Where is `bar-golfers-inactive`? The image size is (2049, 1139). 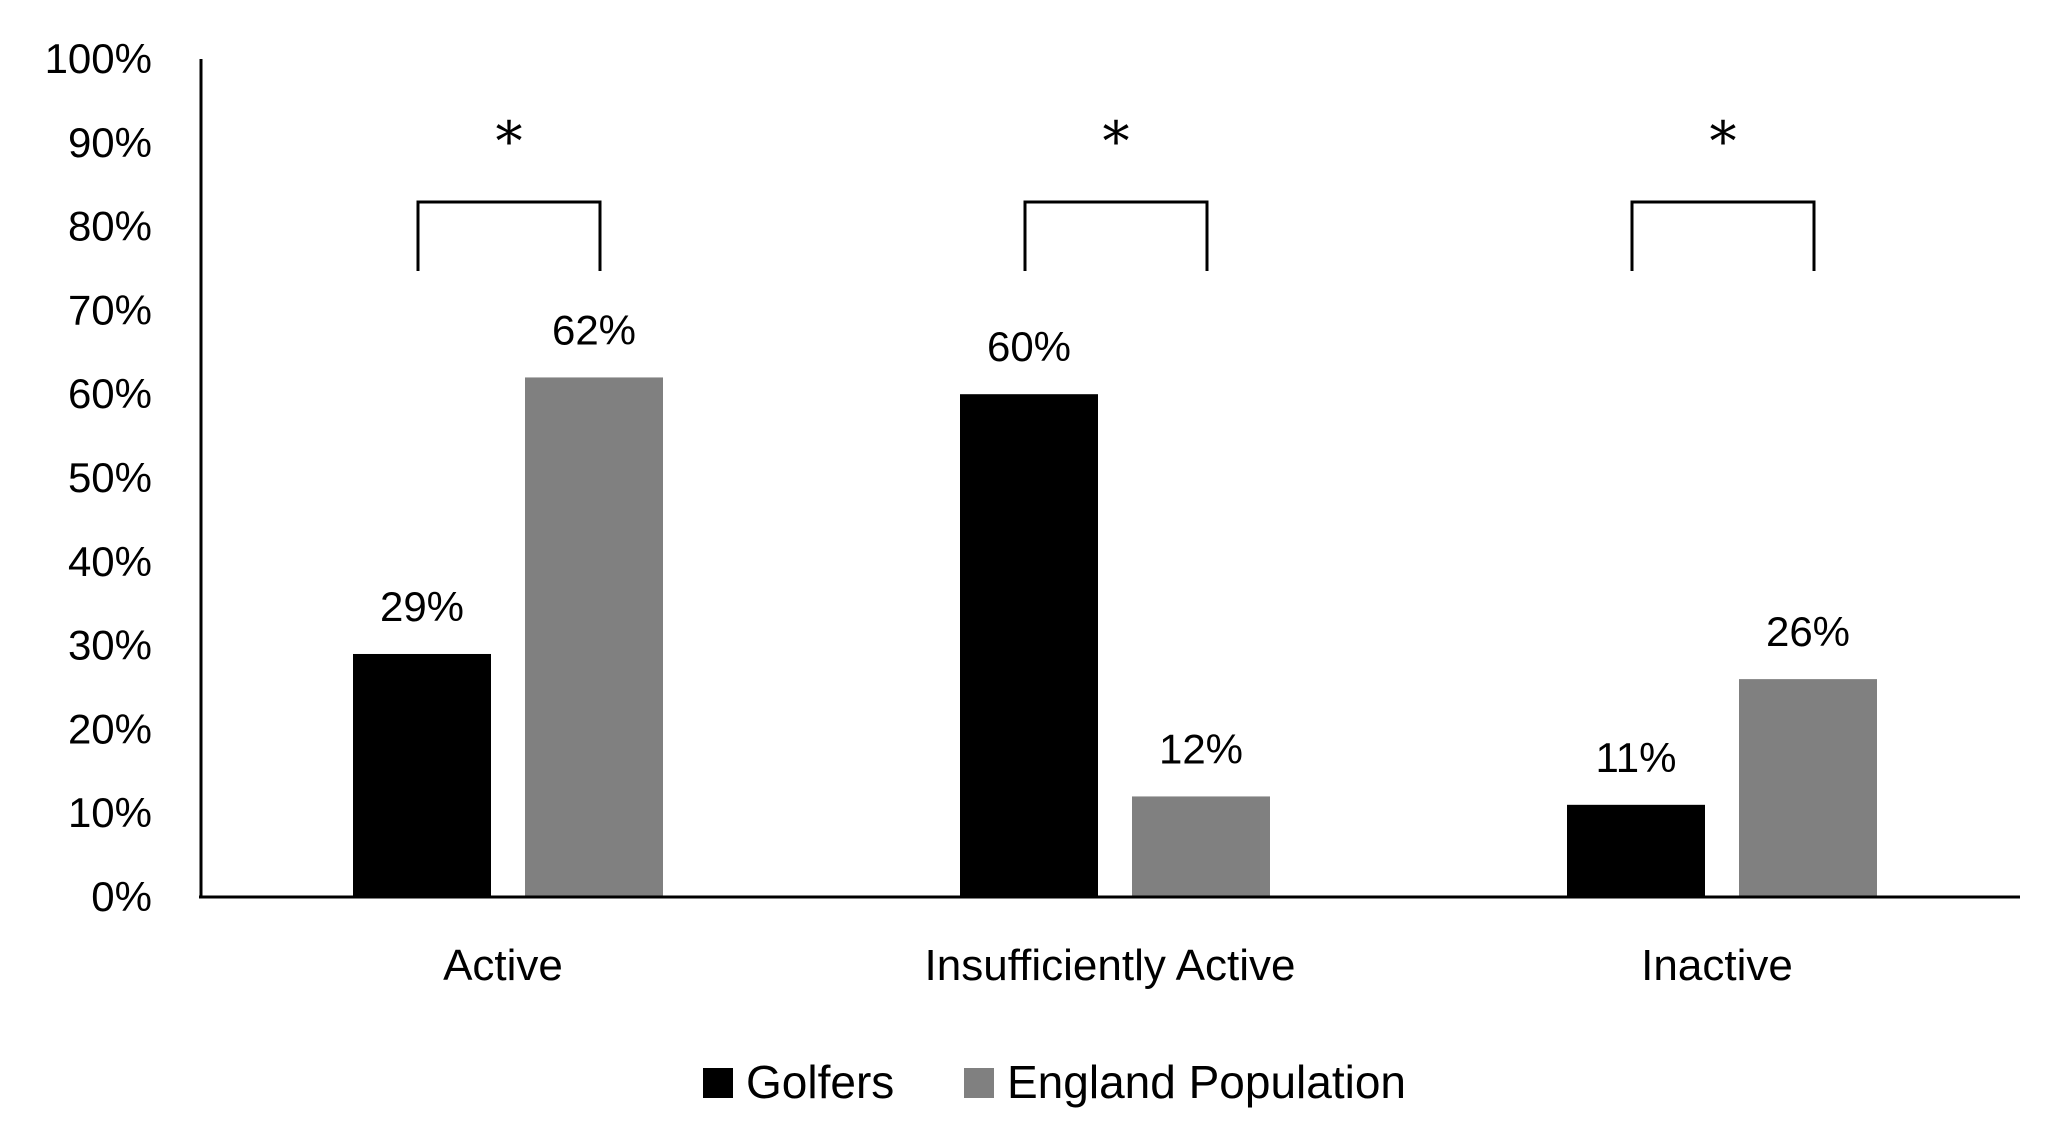
bar-golfers-inactive is located at coordinates (1636, 850).